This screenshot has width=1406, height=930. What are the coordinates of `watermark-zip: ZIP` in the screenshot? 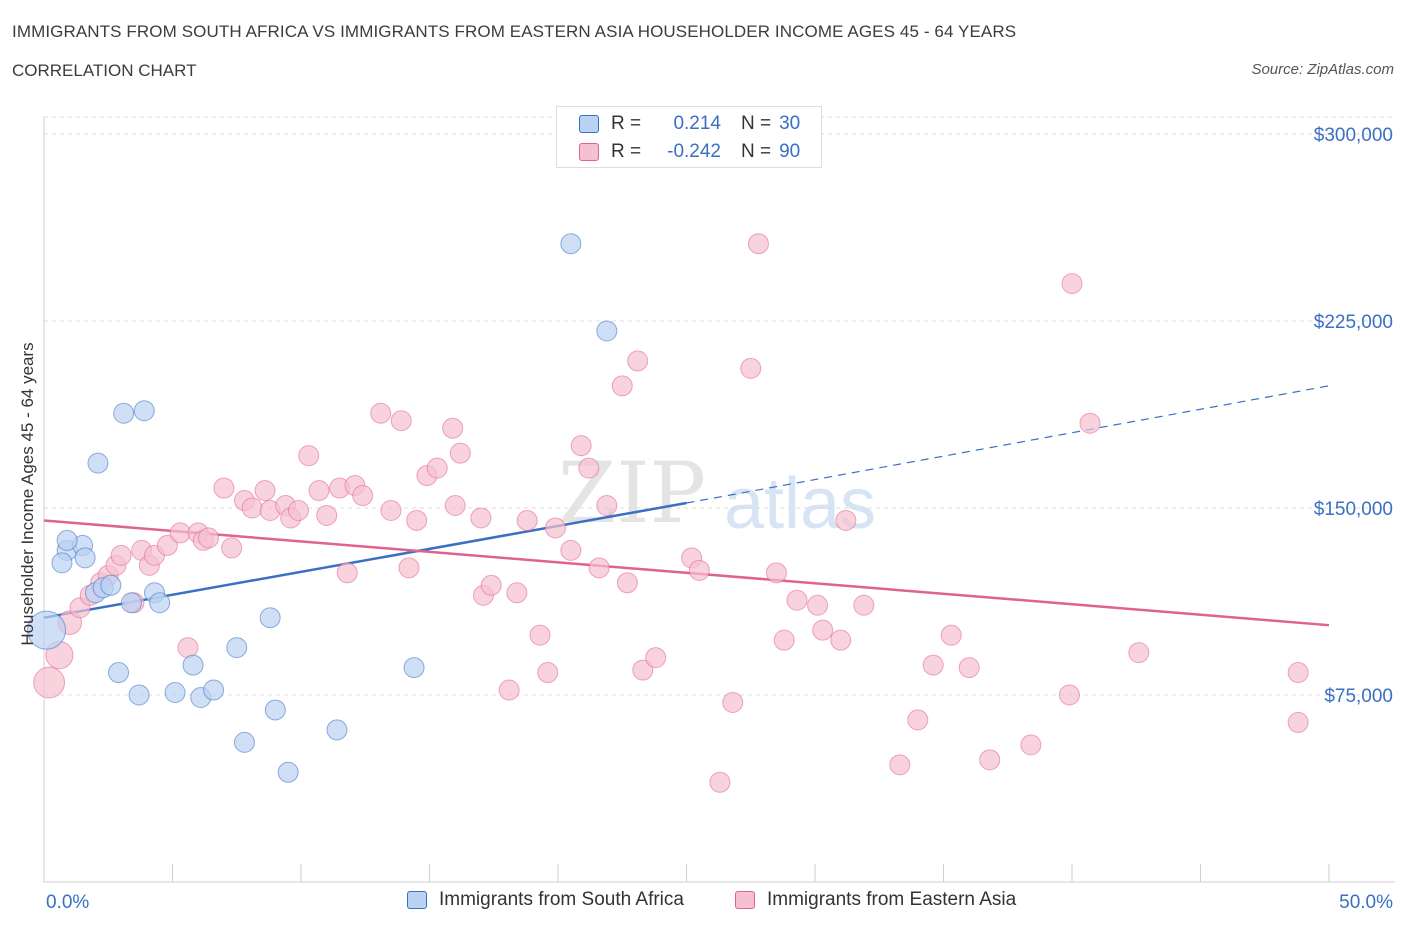 It's located at (632, 493).